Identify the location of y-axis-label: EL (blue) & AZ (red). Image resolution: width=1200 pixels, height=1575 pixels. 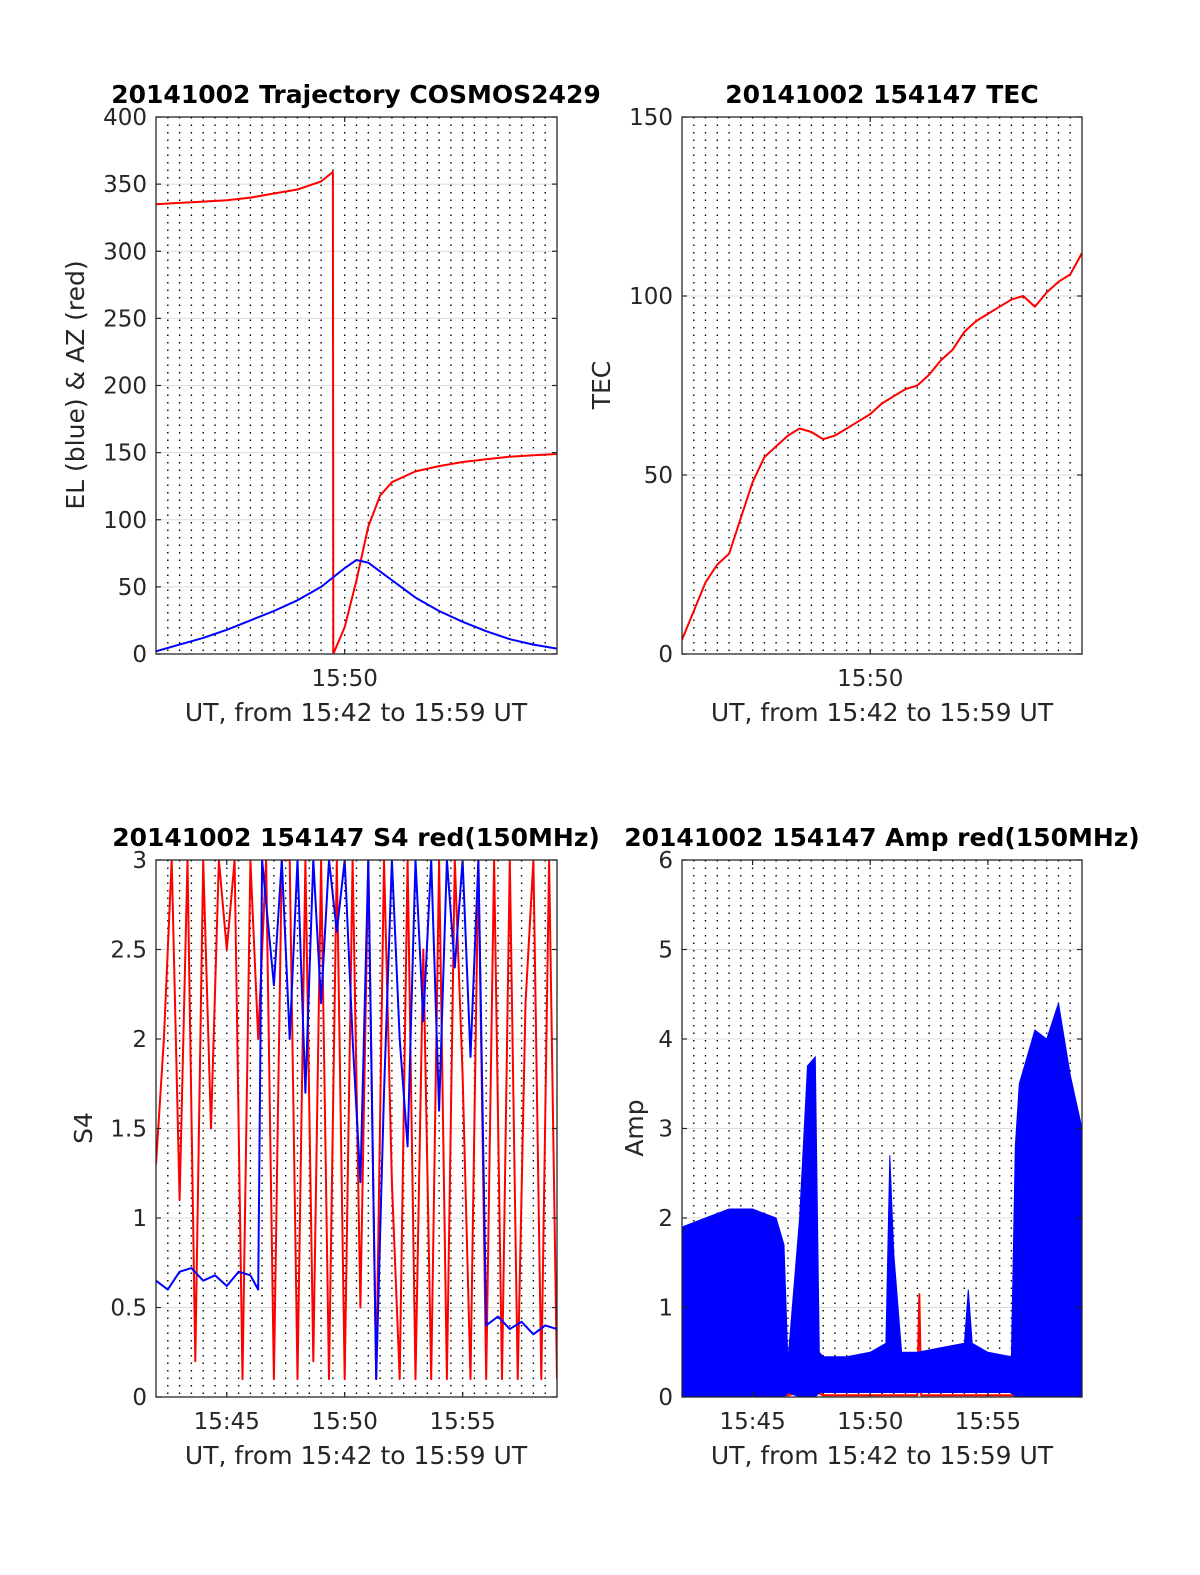
(75, 384).